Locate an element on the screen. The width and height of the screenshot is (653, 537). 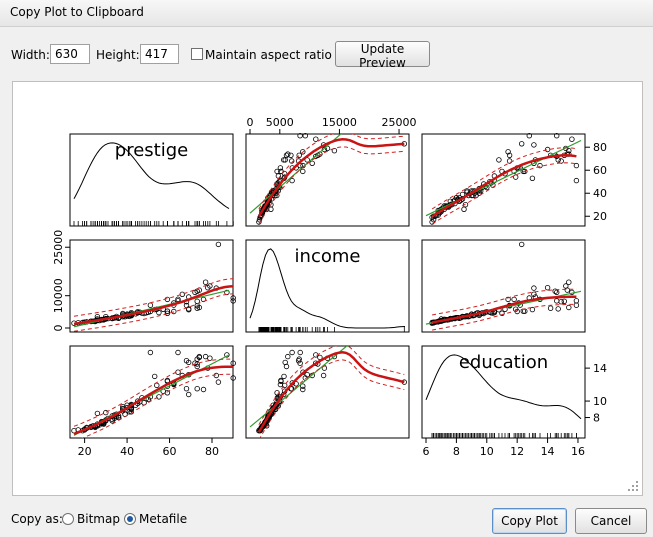
education-right-tick-label: 14 is located at coordinates (600, 368).